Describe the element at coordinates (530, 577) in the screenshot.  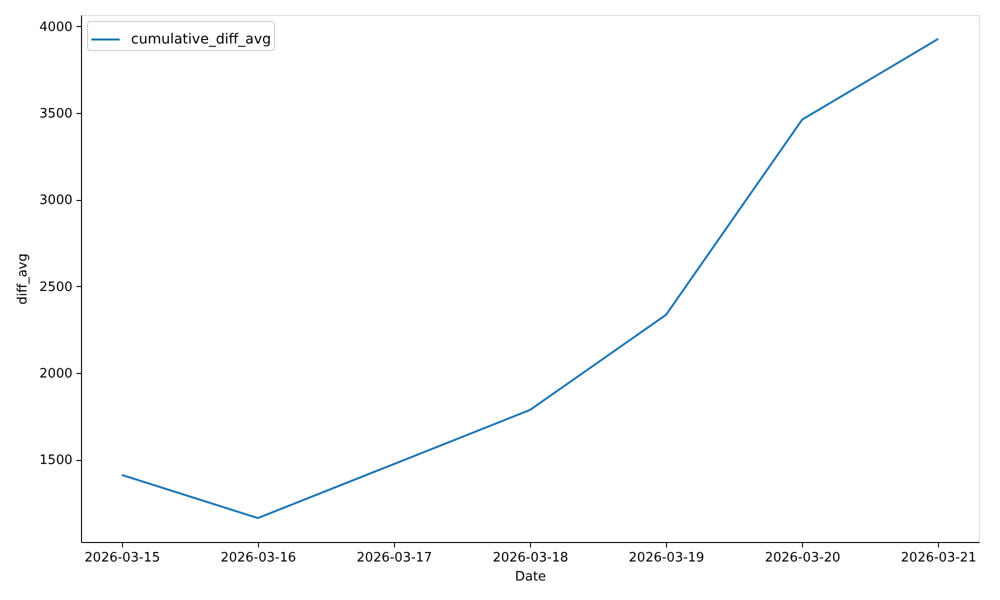
I see `x-axis-title: Date` at that location.